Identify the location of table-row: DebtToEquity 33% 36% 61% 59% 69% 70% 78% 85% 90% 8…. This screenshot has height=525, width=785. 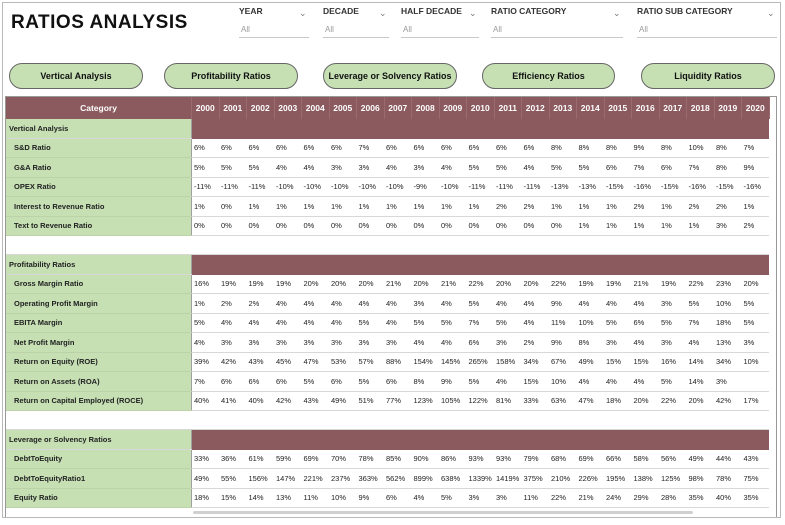
(387, 459).